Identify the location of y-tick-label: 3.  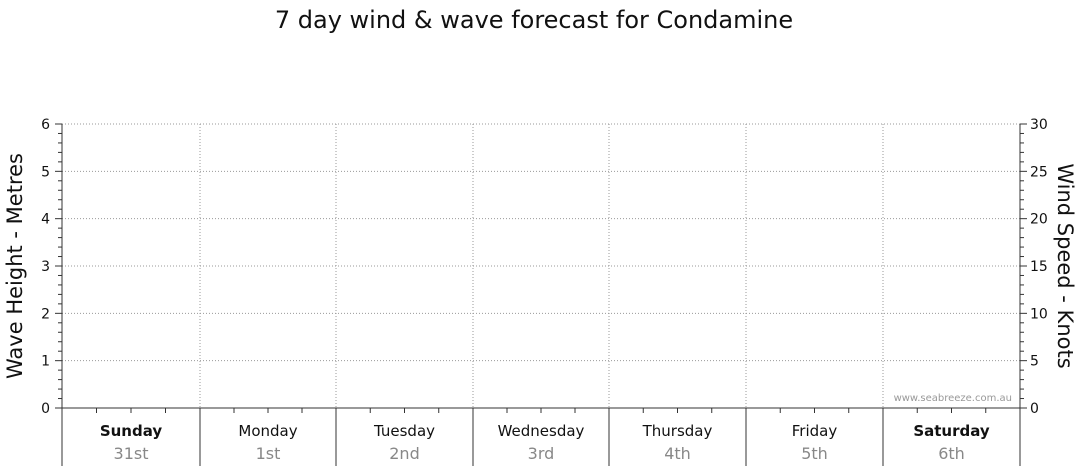
(45, 267).